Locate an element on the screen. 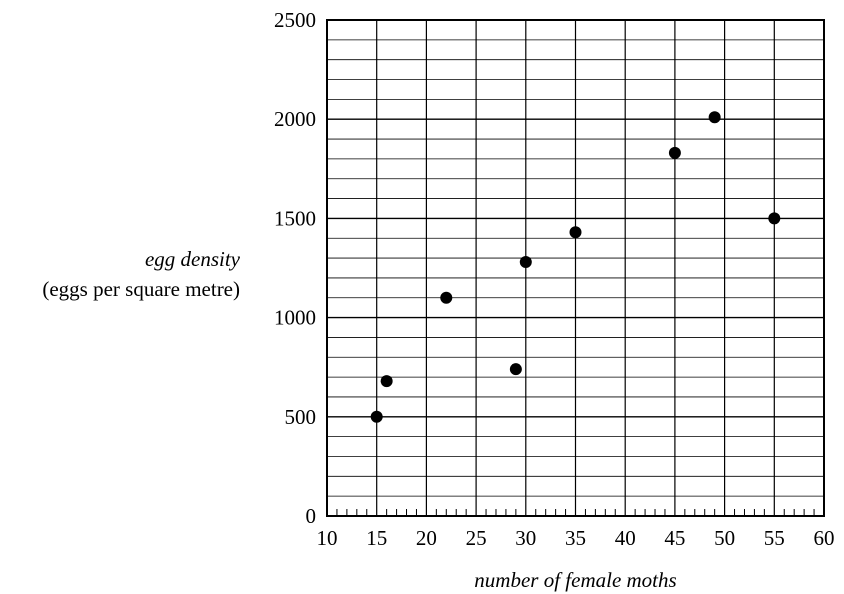 This screenshot has width=844, height=594. y-tick-label: 2500 is located at coordinates (295, 20).